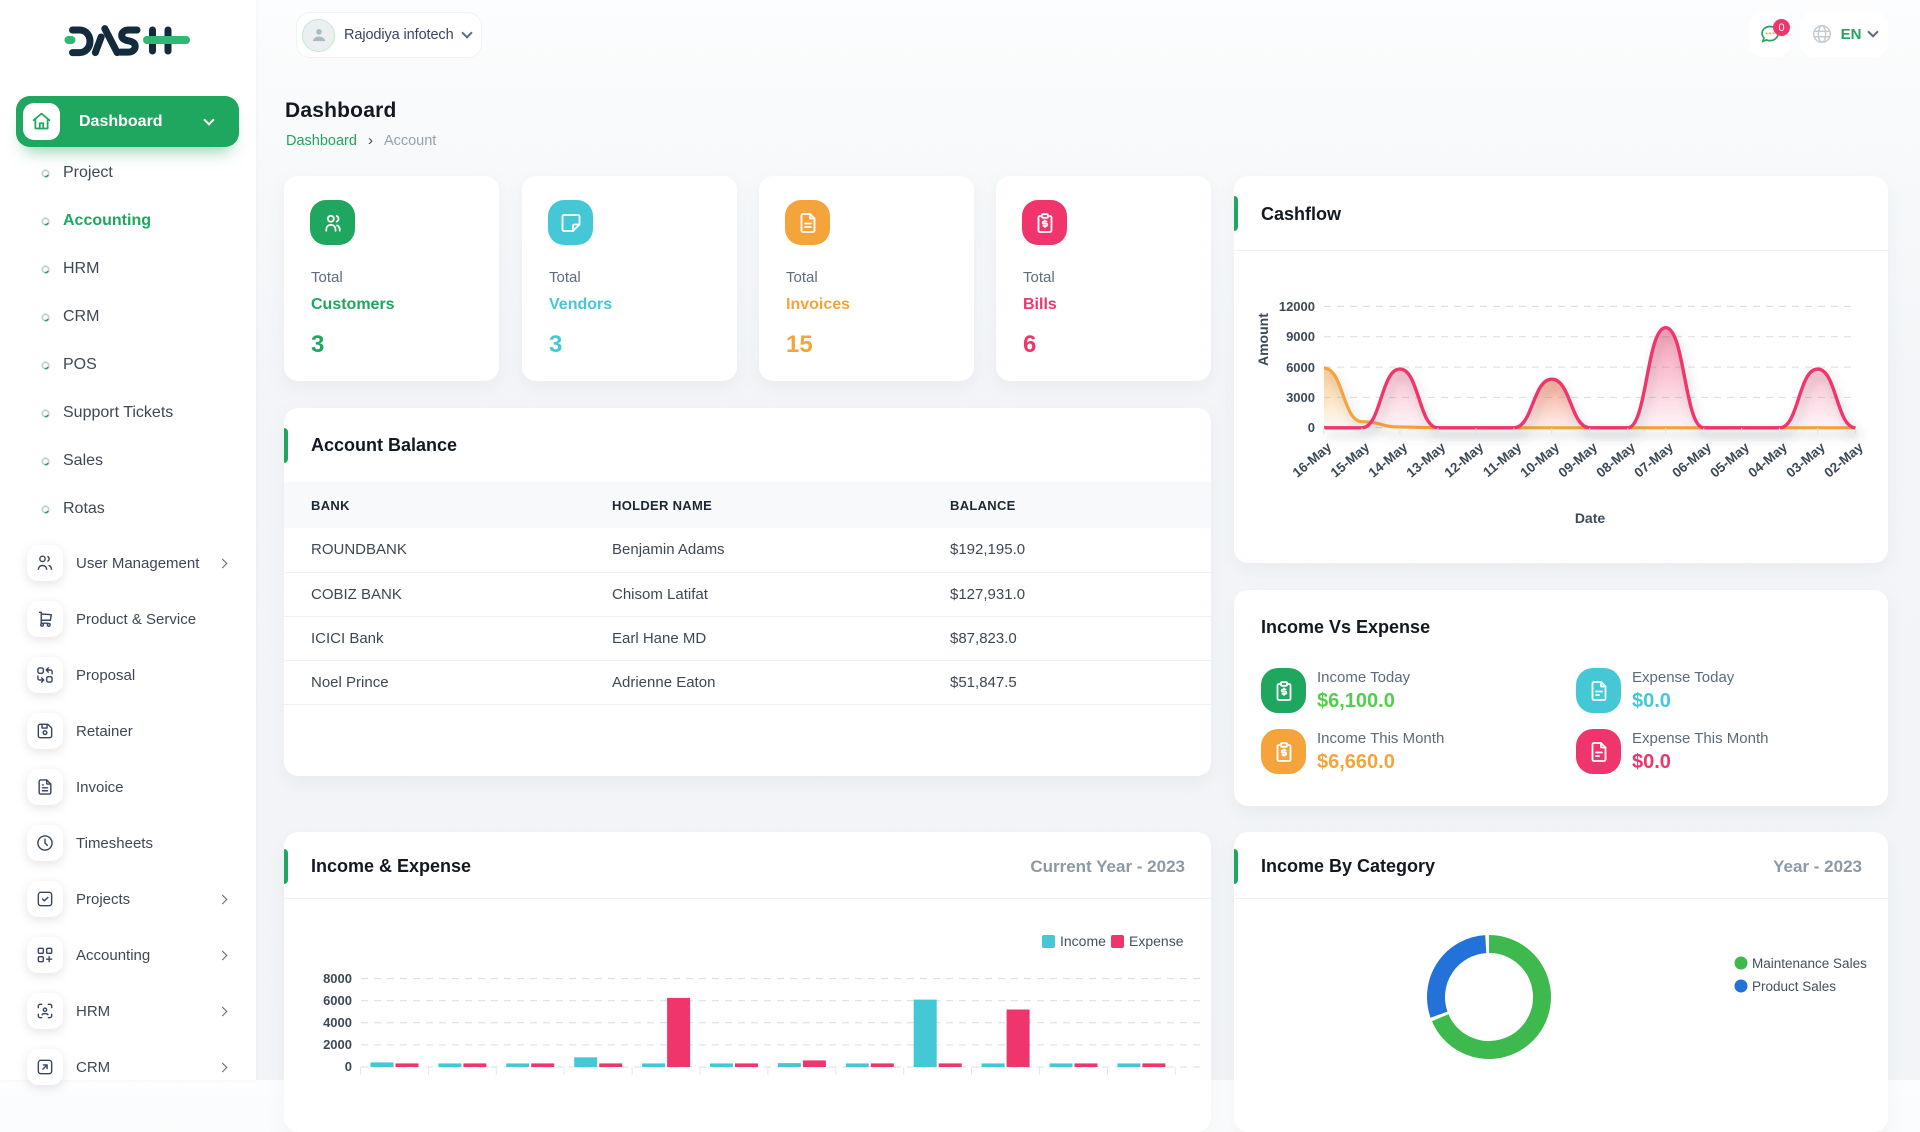 The width and height of the screenshot is (1920, 1132). Describe the element at coordinates (1767, 459) in the screenshot. I see `svg-text: 04-May` at that location.